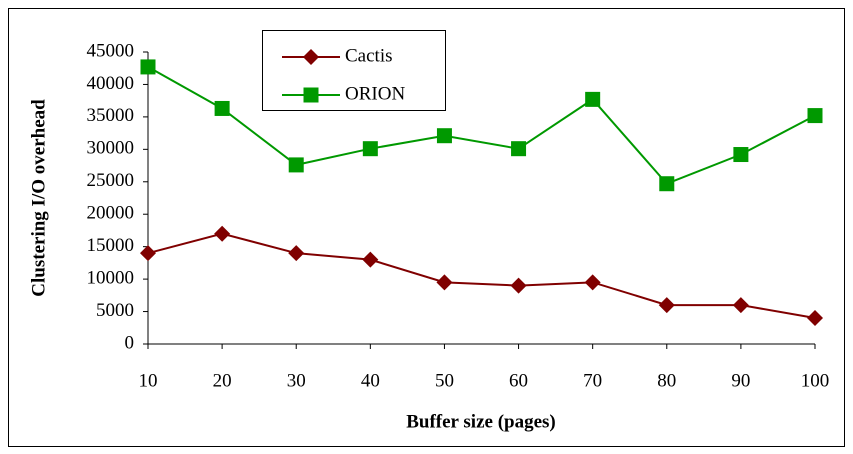 Image resolution: width=853 pixels, height=454 pixels. I want to click on x-tick-label: 100, so click(815, 380).